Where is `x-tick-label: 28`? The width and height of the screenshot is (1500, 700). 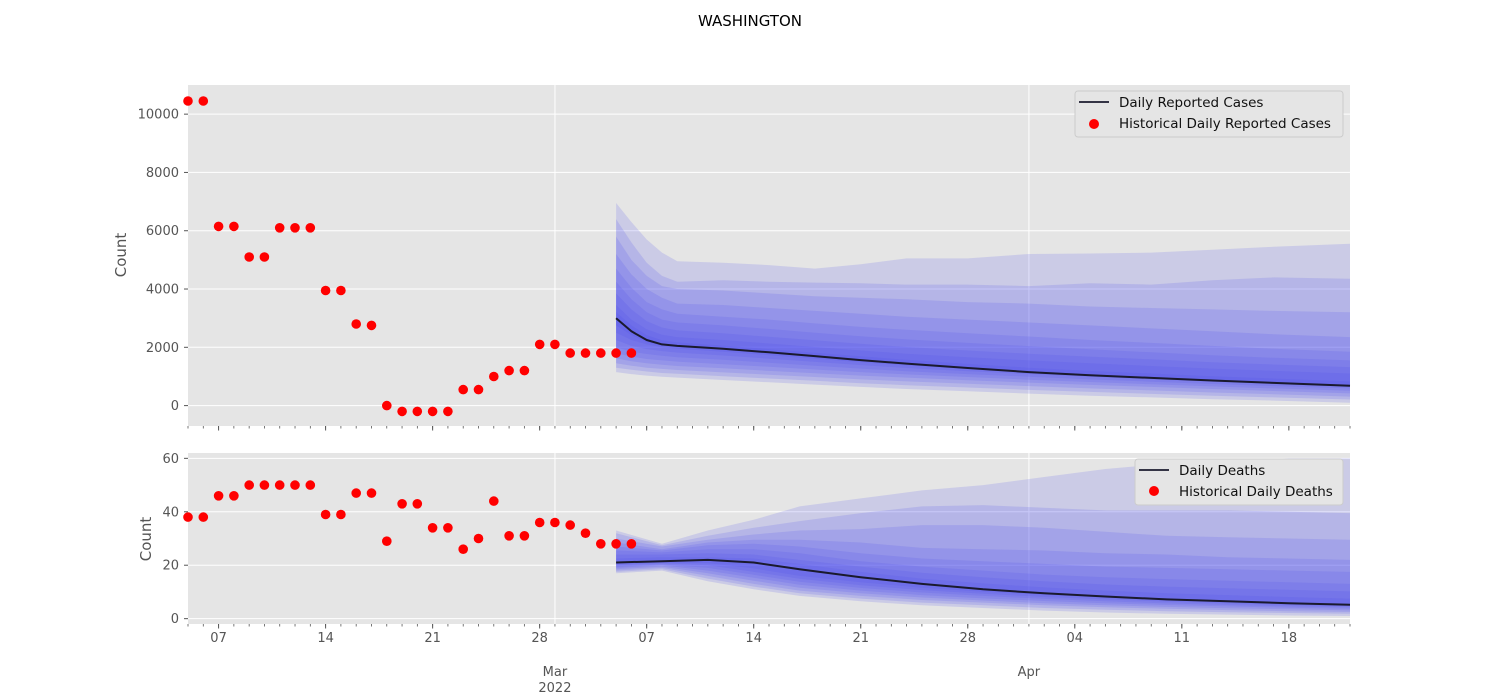 x-tick-label: 28 is located at coordinates (539, 638).